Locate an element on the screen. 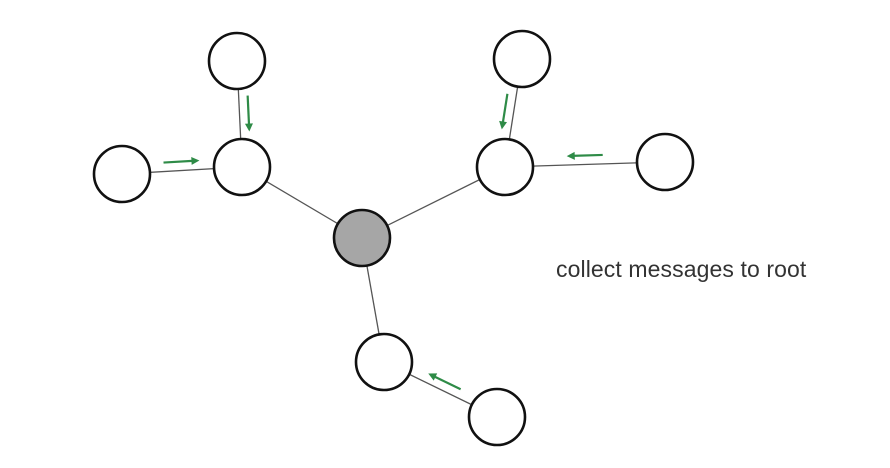 This screenshot has width=890, height=468. message-arrow-bottom-far-to-bottom-hub is located at coordinates (445, 382).